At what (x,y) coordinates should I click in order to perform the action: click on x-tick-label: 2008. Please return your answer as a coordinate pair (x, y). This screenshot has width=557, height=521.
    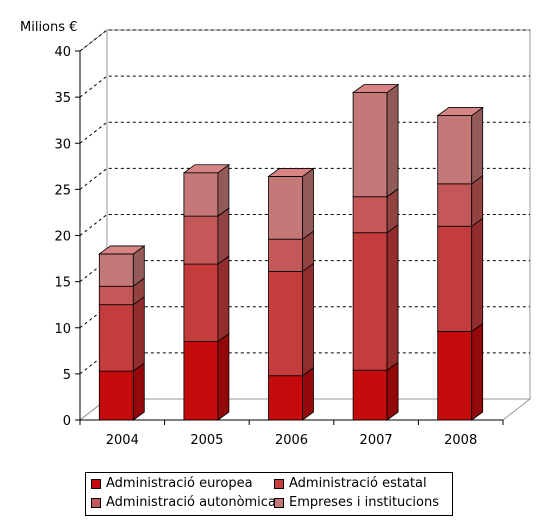
    Looking at the image, I should click on (460, 440).